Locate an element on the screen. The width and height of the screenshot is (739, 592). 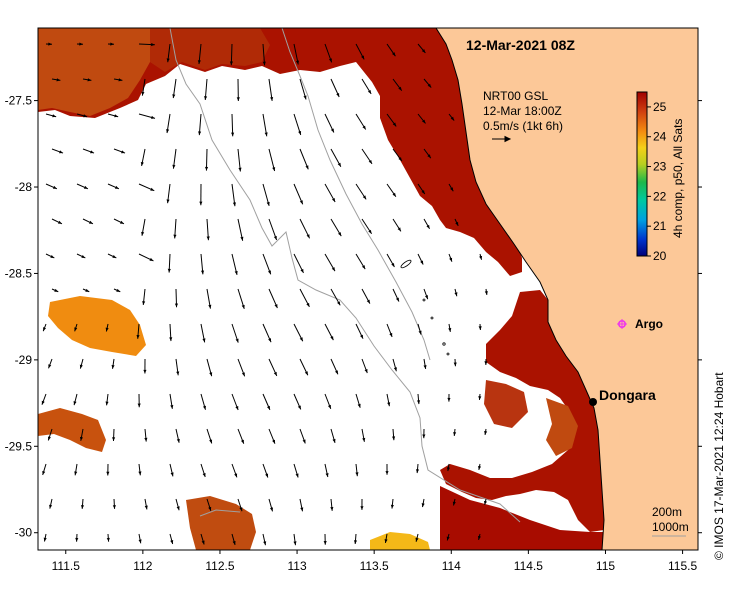
x-tick-label: 112.5 is located at coordinates (219, 566).